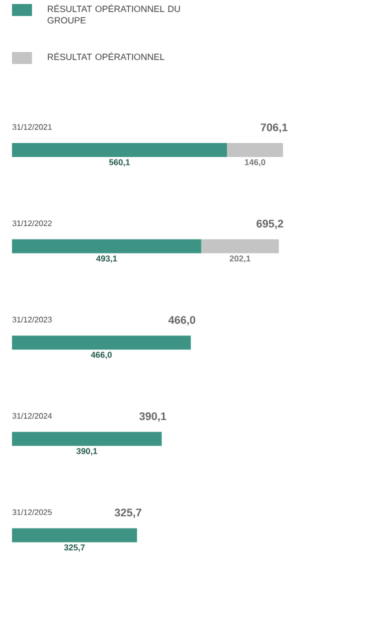 This screenshot has height=624, width=380. Describe the element at coordinates (114, 14) in the screenshot. I see `legend-label: RÉSULTAT OPÉRATIONNEL DU GROUPE` at that location.